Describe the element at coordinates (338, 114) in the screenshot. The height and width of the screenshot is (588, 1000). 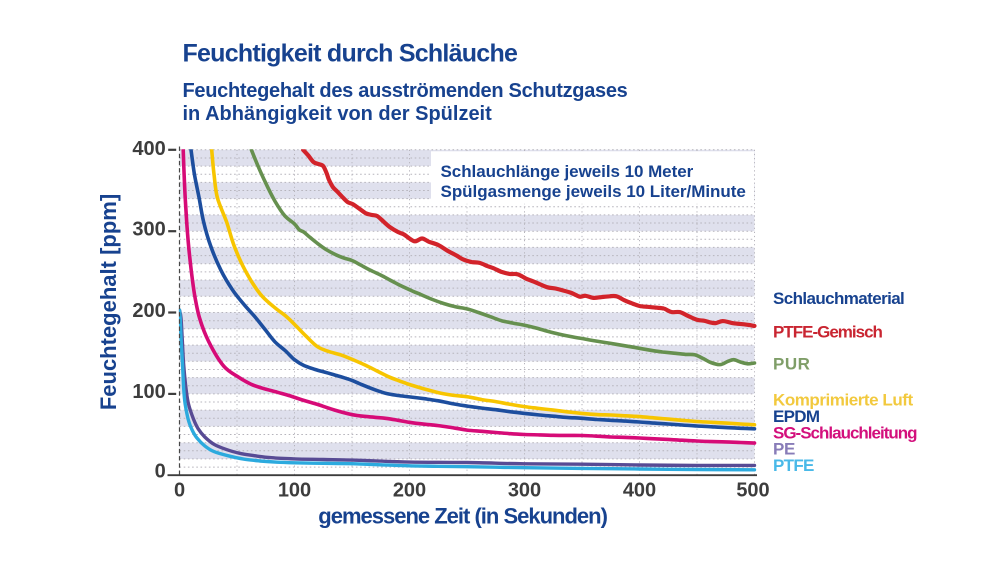
I see `svg-text:in Abhängigkeit von der Spülze: in Abhängigkeit von der Spülzeit` at that location.